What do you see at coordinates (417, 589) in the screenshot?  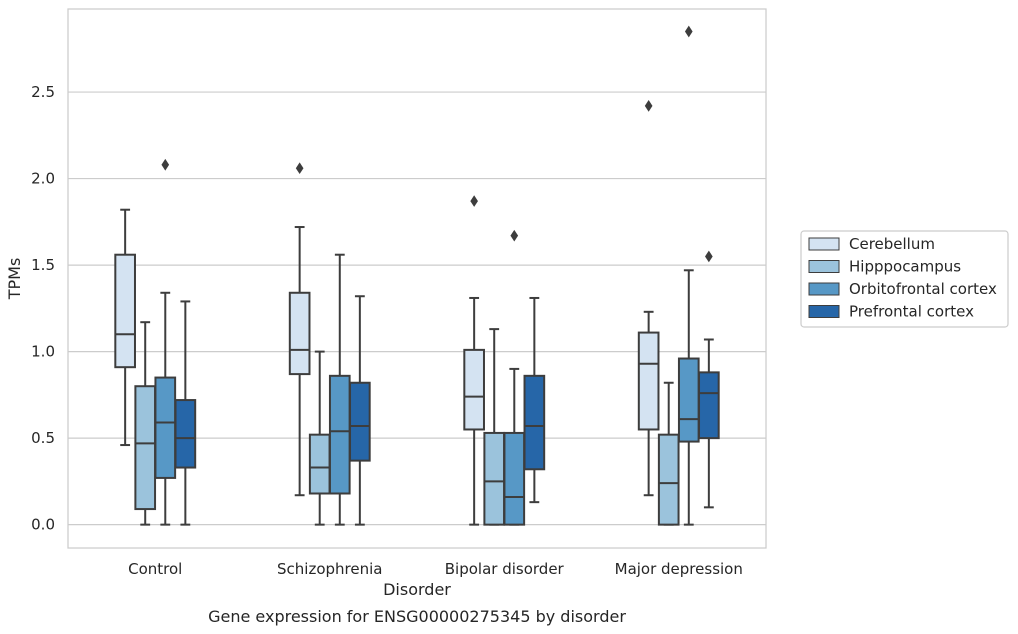 I see `x-axis-label: Disorder` at bounding box center [417, 589].